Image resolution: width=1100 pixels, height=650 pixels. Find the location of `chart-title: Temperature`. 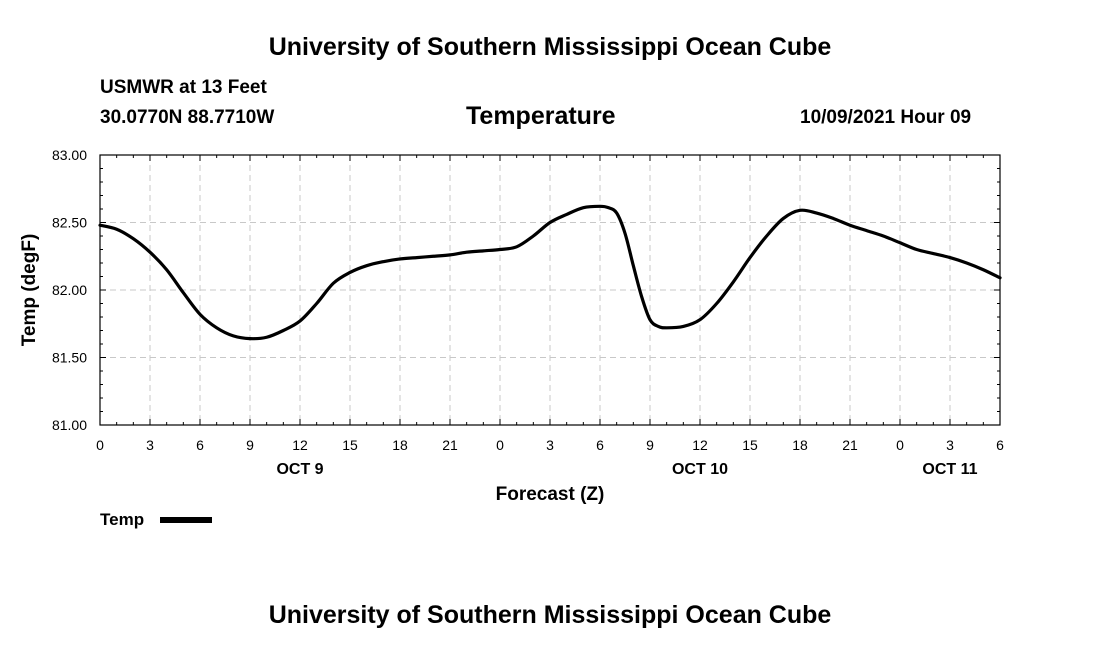

chart-title: Temperature is located at coordinates (541, 116).